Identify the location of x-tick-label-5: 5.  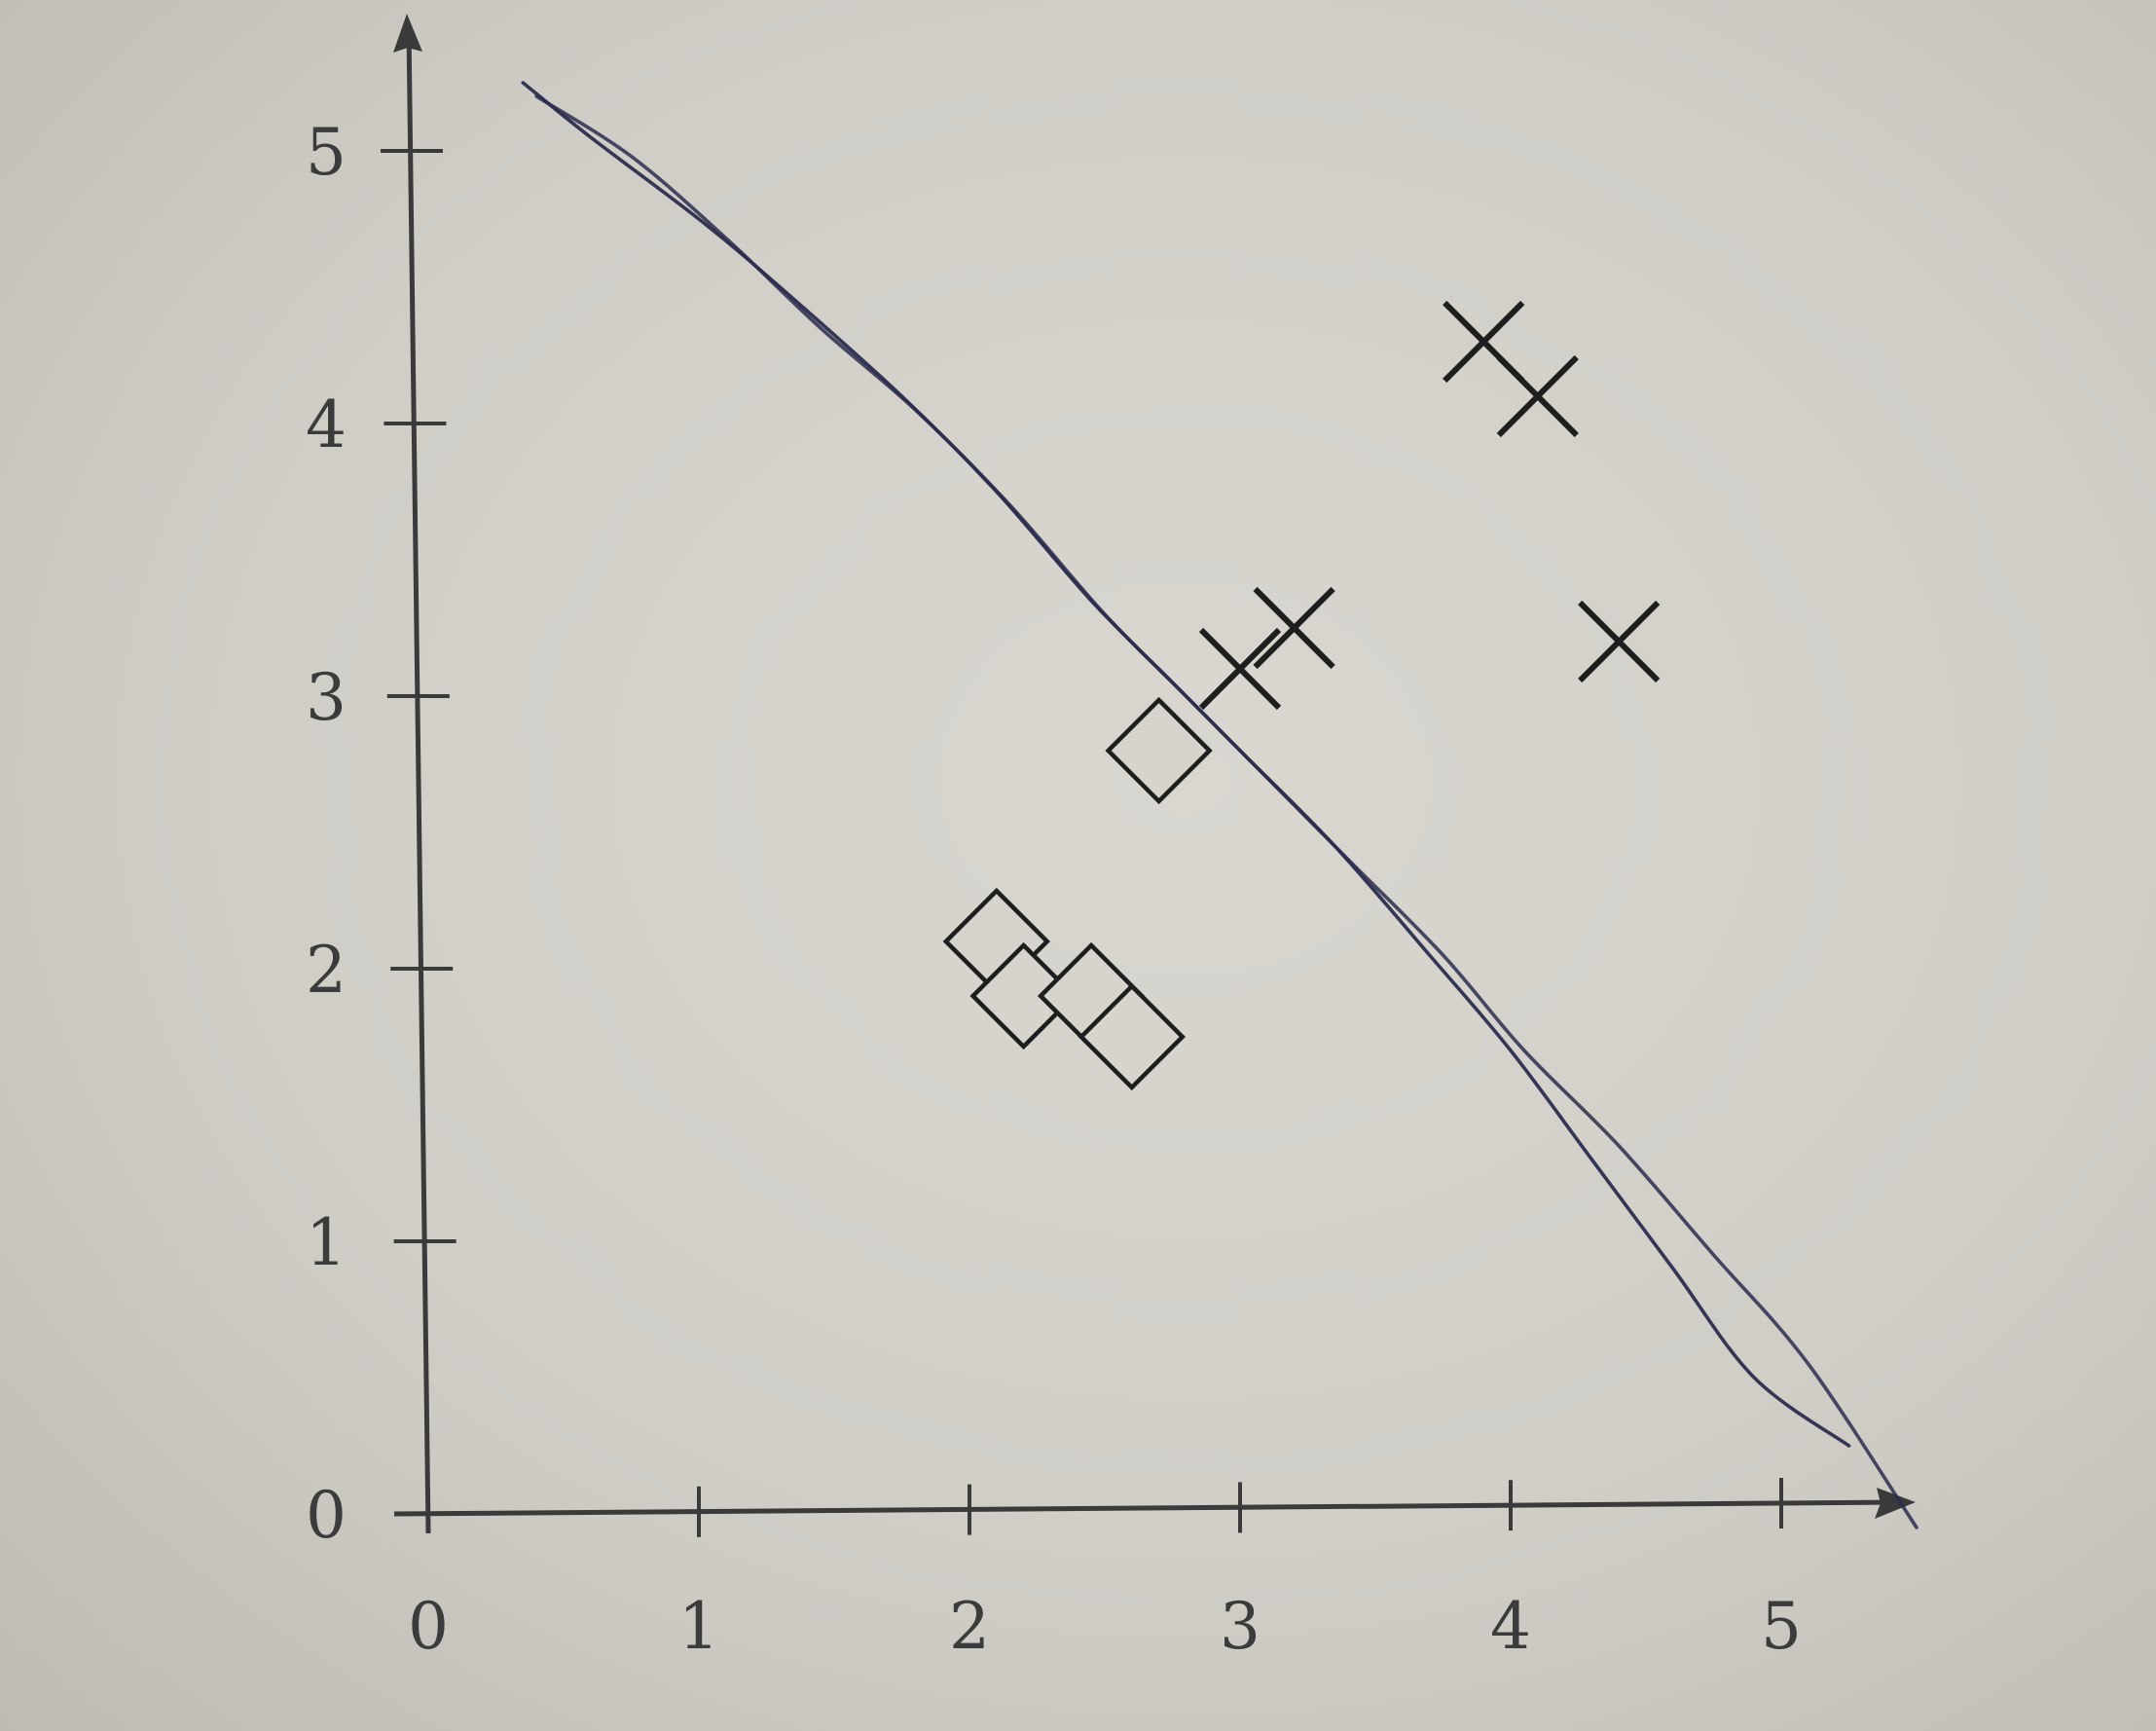
(1781, 1626).